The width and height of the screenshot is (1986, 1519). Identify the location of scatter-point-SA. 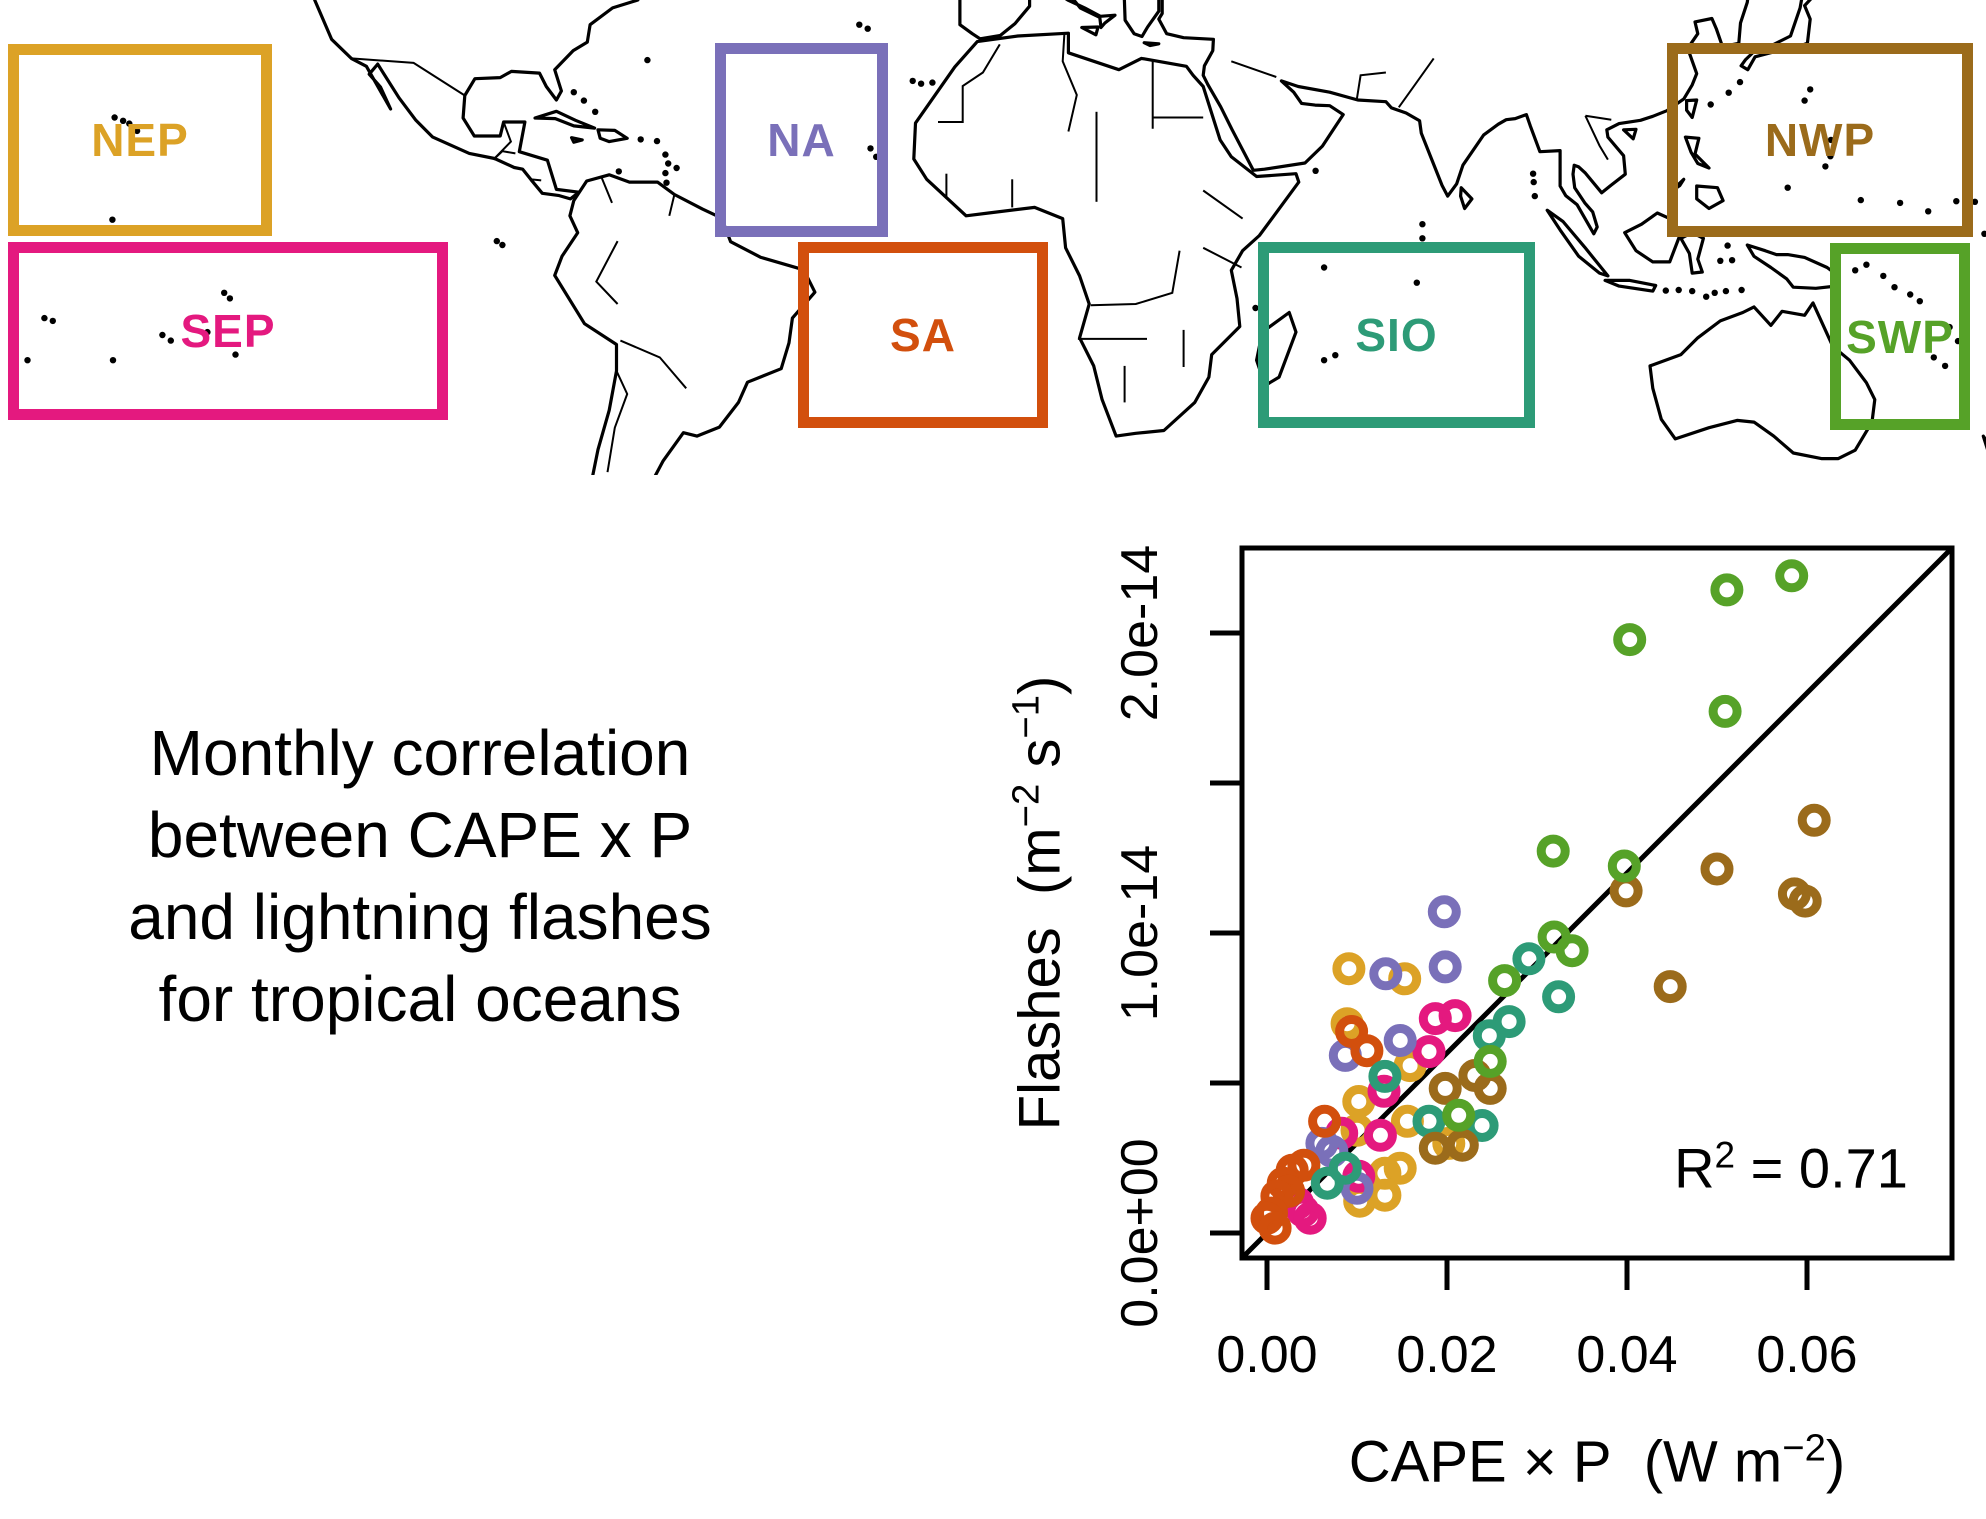
(1275, 1228).